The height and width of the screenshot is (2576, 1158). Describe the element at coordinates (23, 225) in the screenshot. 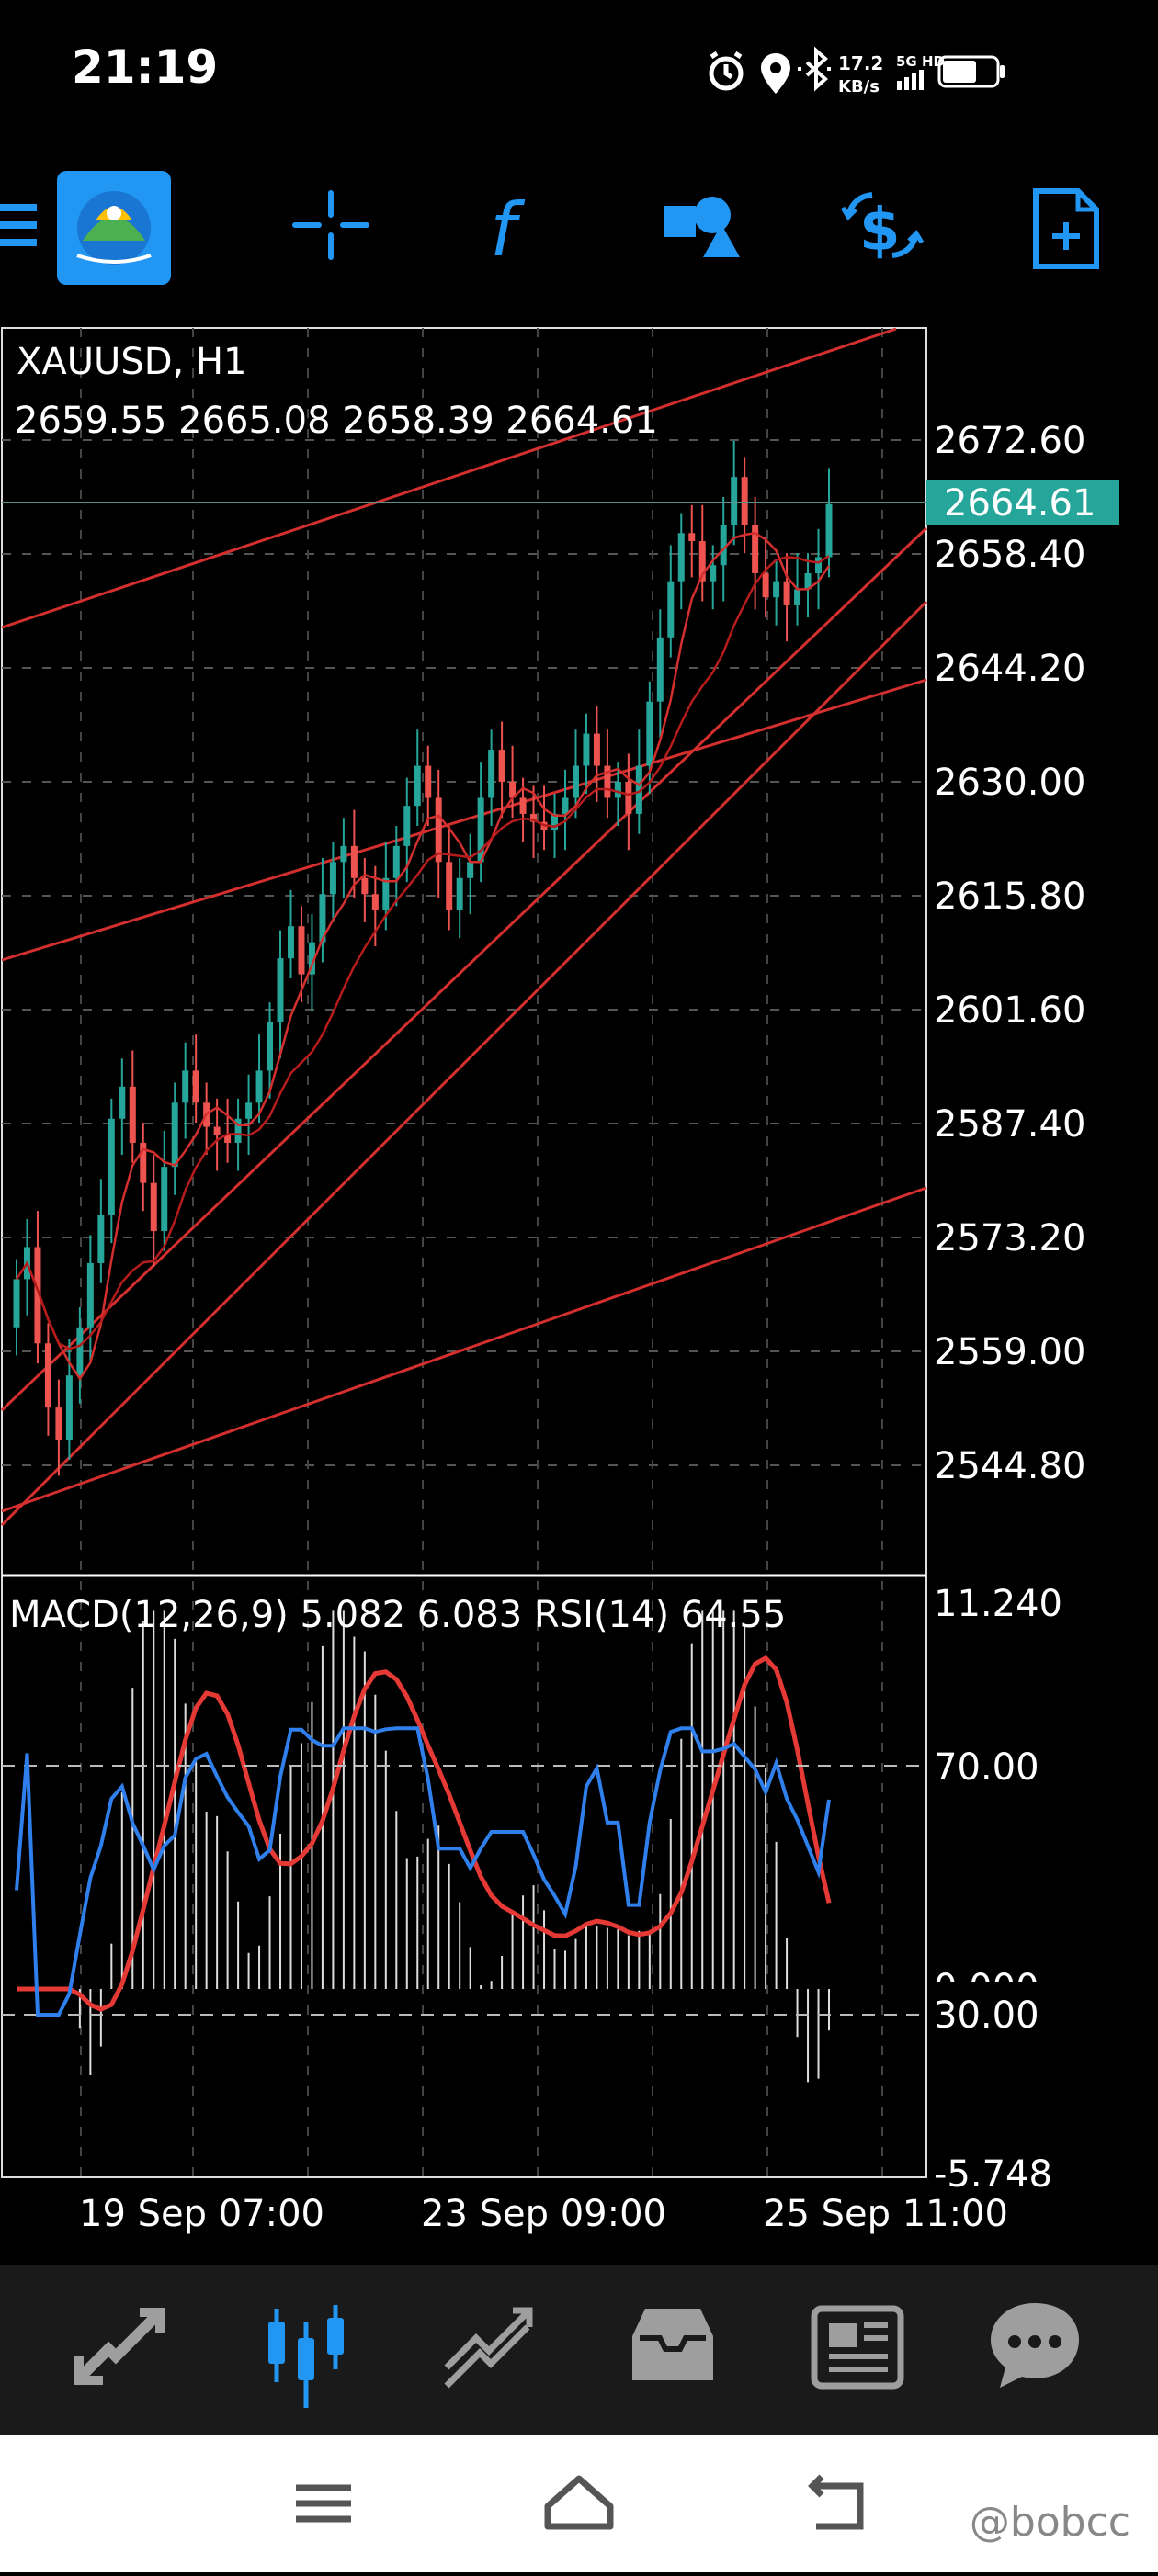

I see `menu-button` at that location.